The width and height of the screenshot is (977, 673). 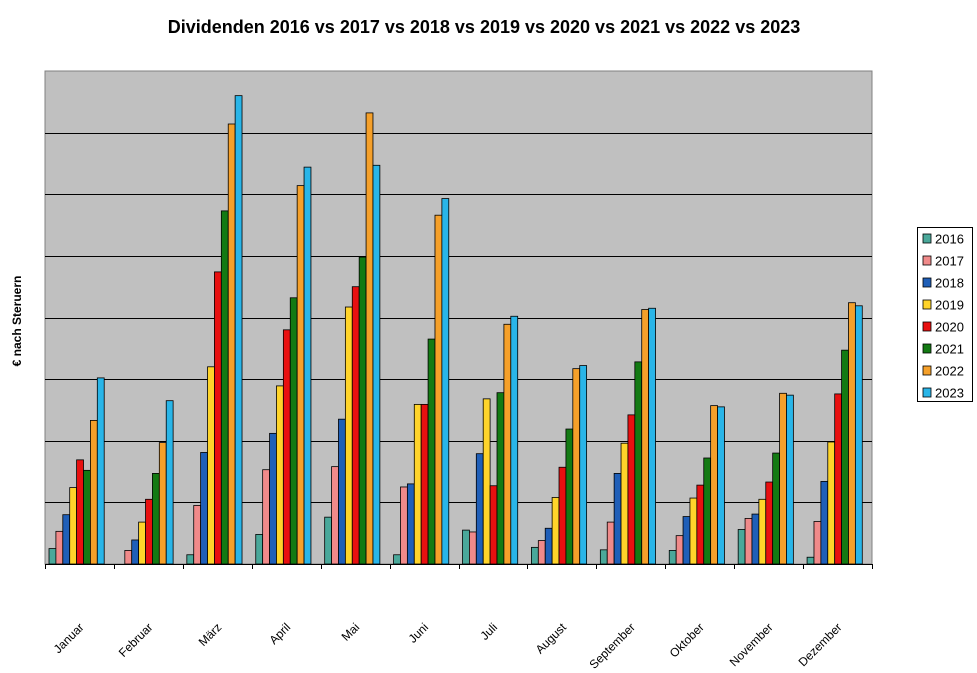 I want to click on bar-2016-Dezember, so click(x=810, y=560).